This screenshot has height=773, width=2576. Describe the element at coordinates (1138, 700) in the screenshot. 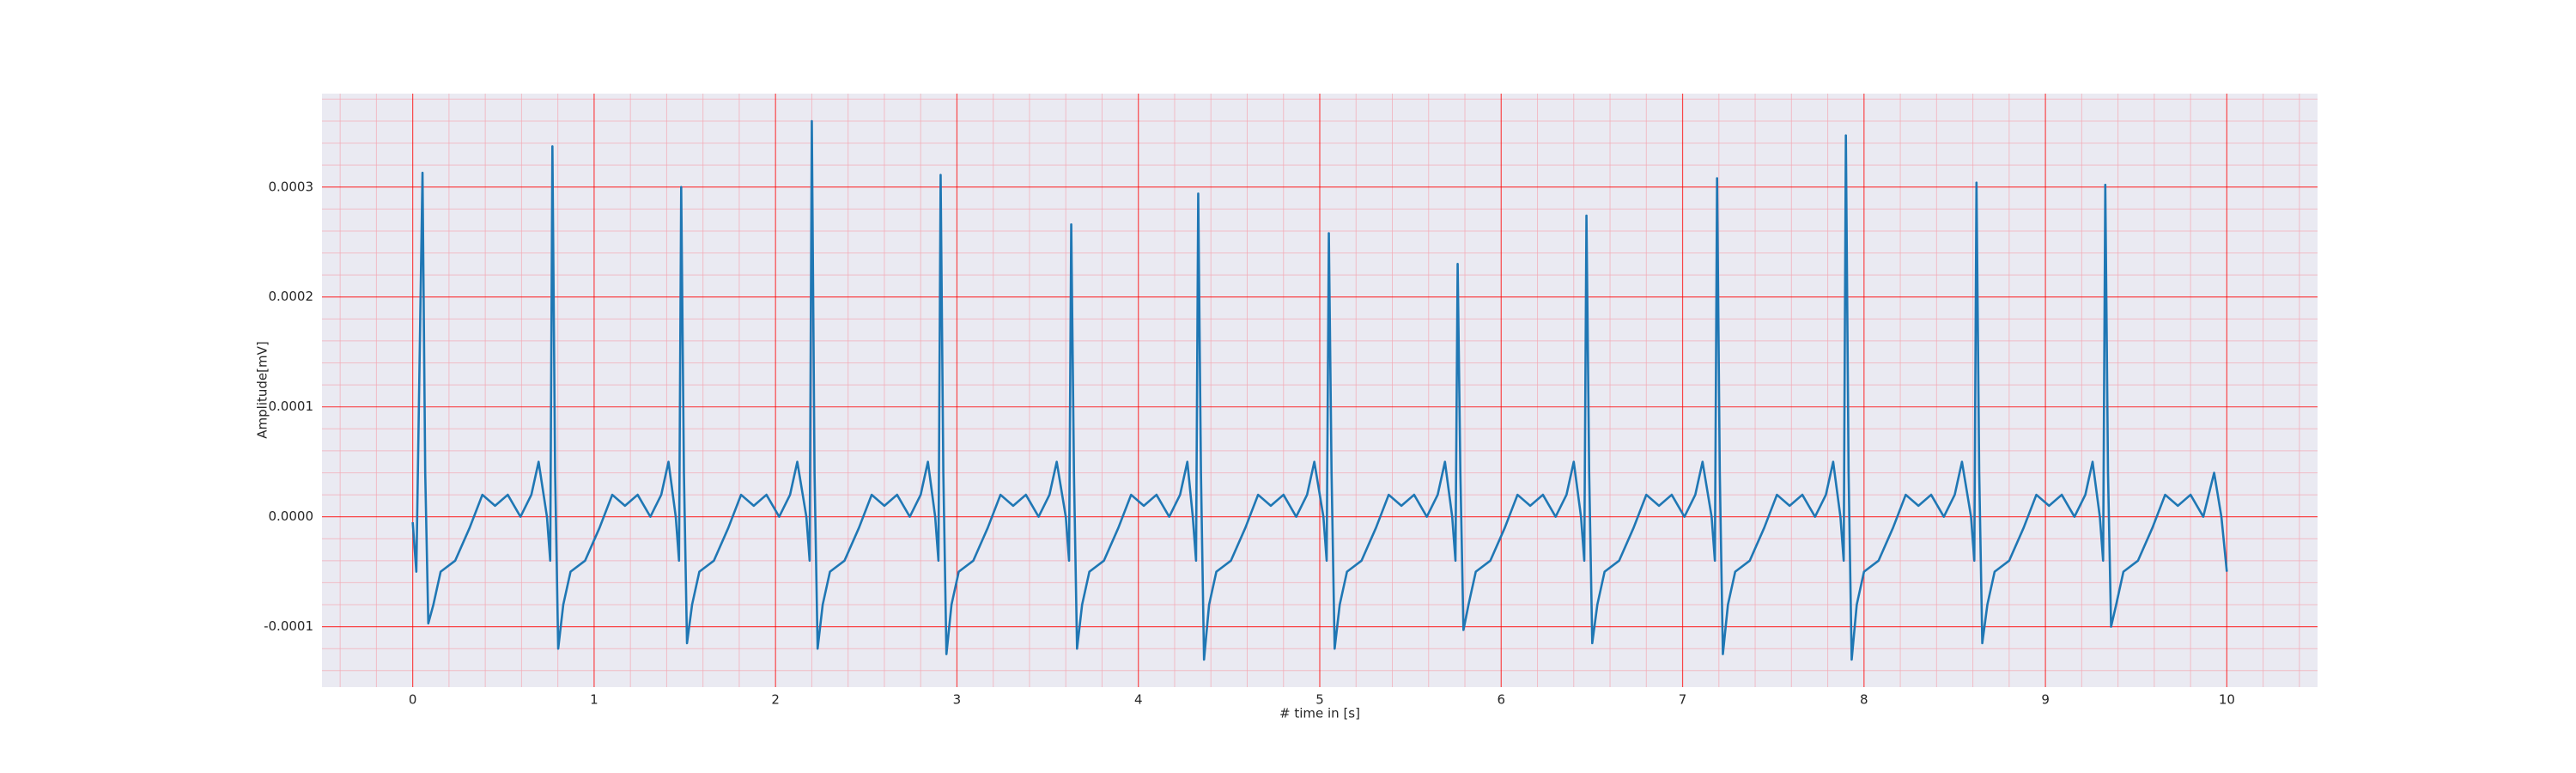

I see `x-tick-label: 4` at that location.